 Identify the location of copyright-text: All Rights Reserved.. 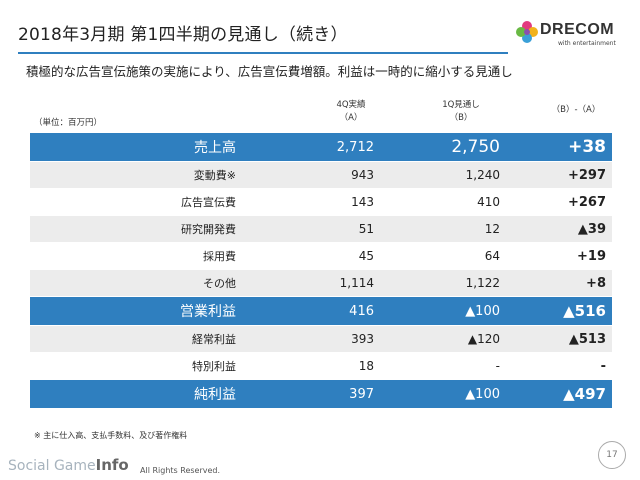
(180, 470).